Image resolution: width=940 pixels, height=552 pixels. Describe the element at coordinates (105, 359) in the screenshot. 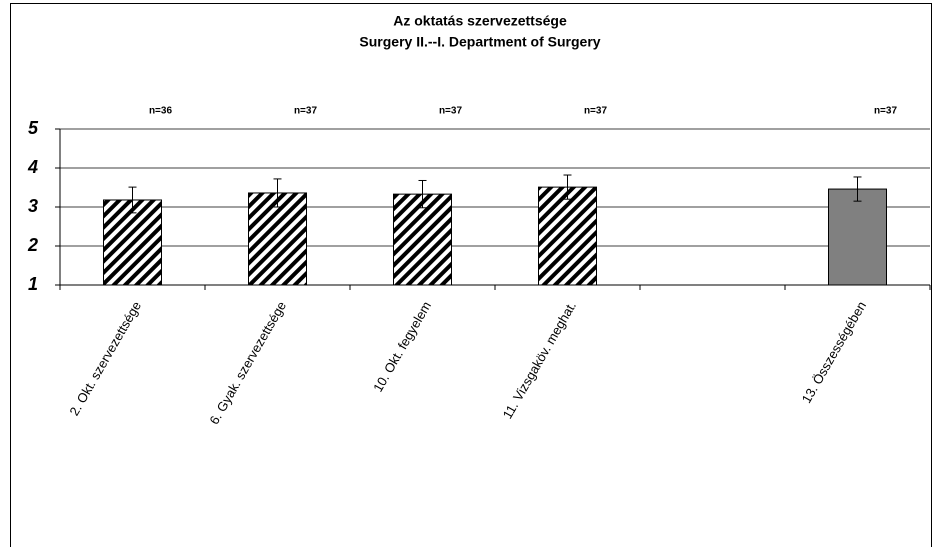

I see `x-tick-label: 2. Okt. szervezettsége` at that location.